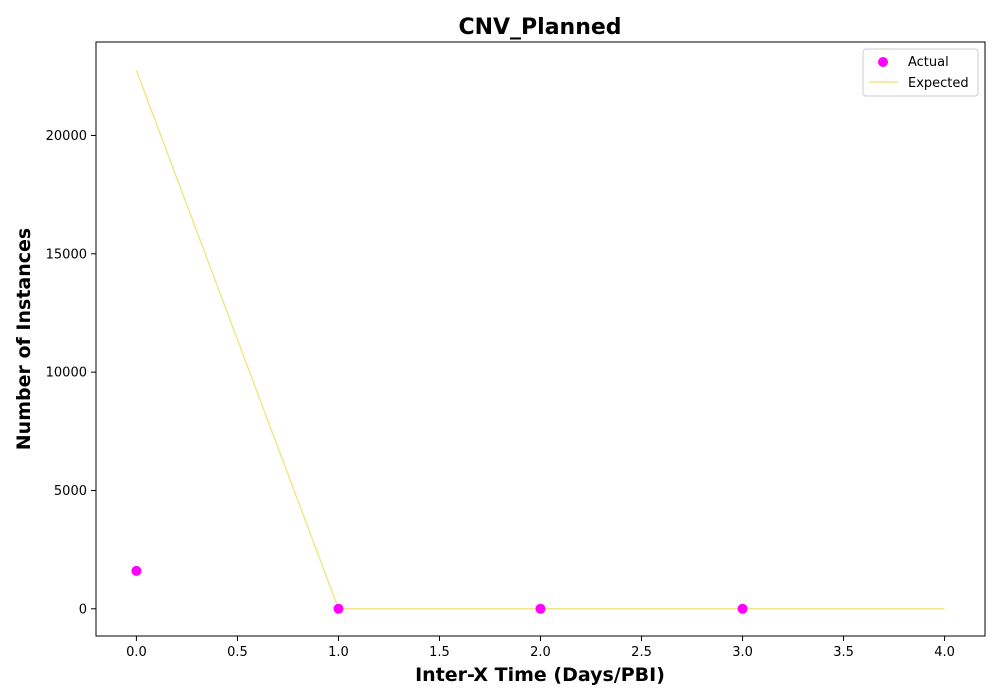 Image resolution: width=1000 pixels, height=700 pixels. What do you see at coordinates (539, 27) in the screenshot?
I see `chart-title: CNV_Planned` at bounding box center [539, 27].